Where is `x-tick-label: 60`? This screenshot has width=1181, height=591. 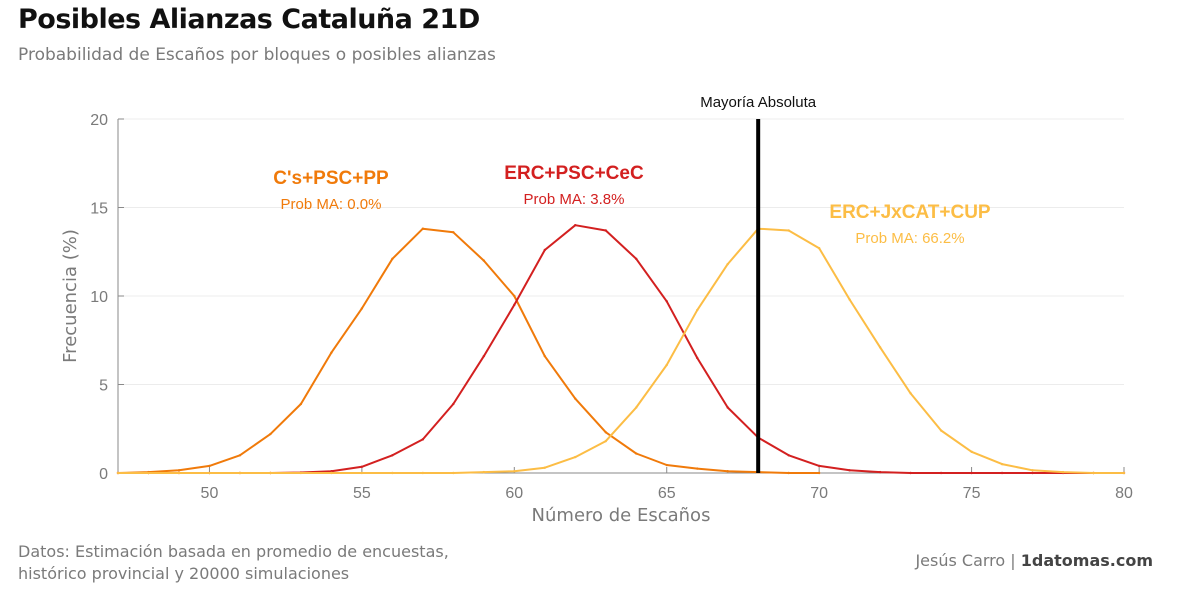
x-tick-label: 60 is located at coordinates (514, 493).